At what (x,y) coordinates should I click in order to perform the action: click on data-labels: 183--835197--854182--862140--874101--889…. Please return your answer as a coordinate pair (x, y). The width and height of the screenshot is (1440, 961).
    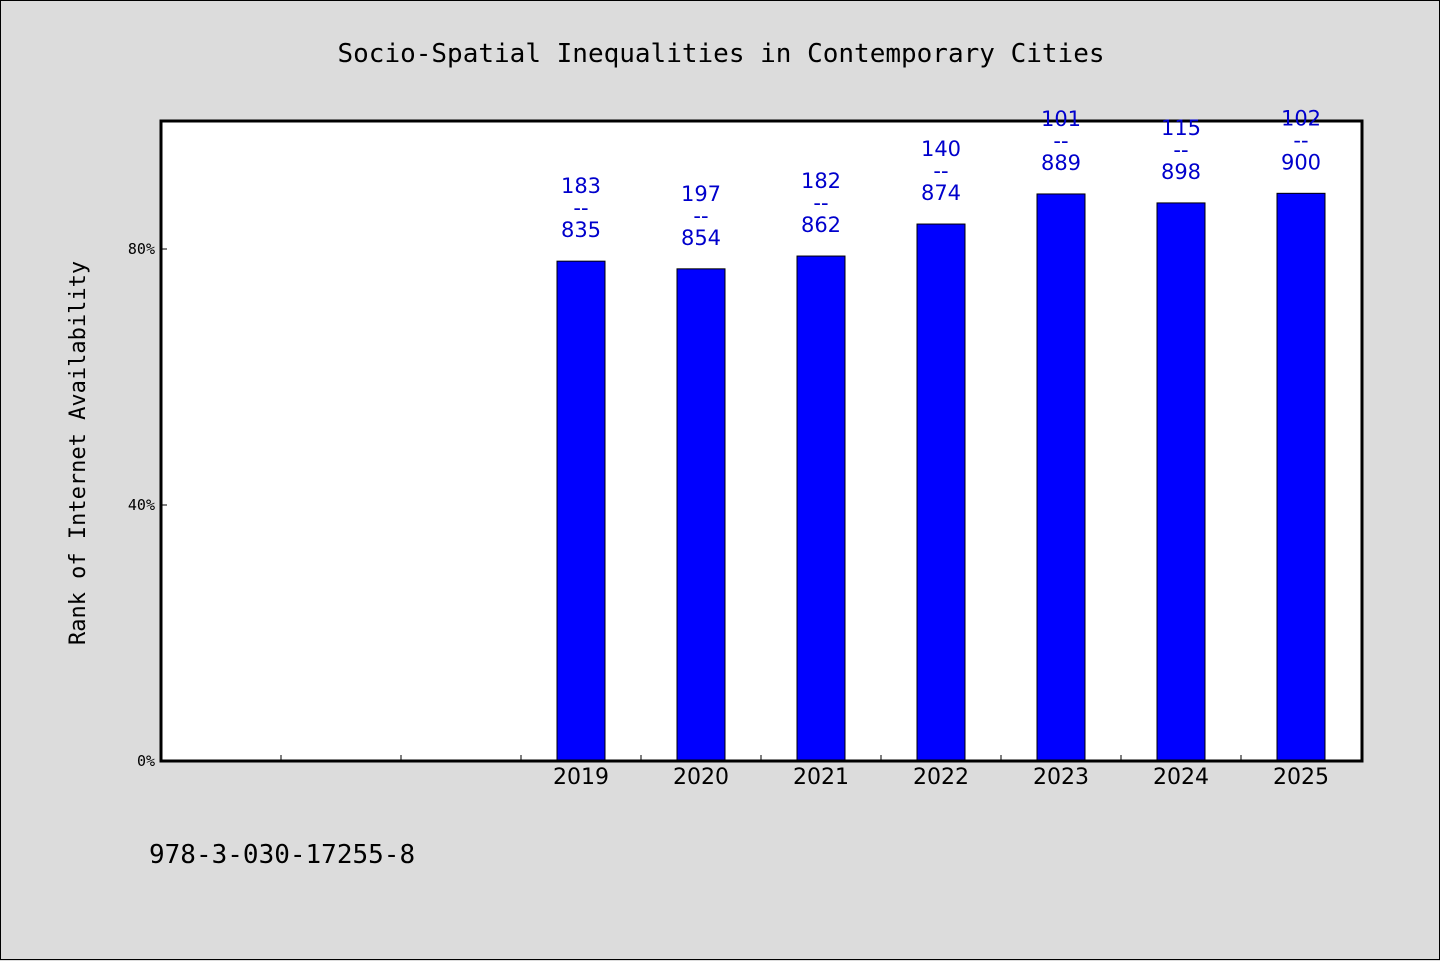
    Looking at the image, I should click on (941, 178).